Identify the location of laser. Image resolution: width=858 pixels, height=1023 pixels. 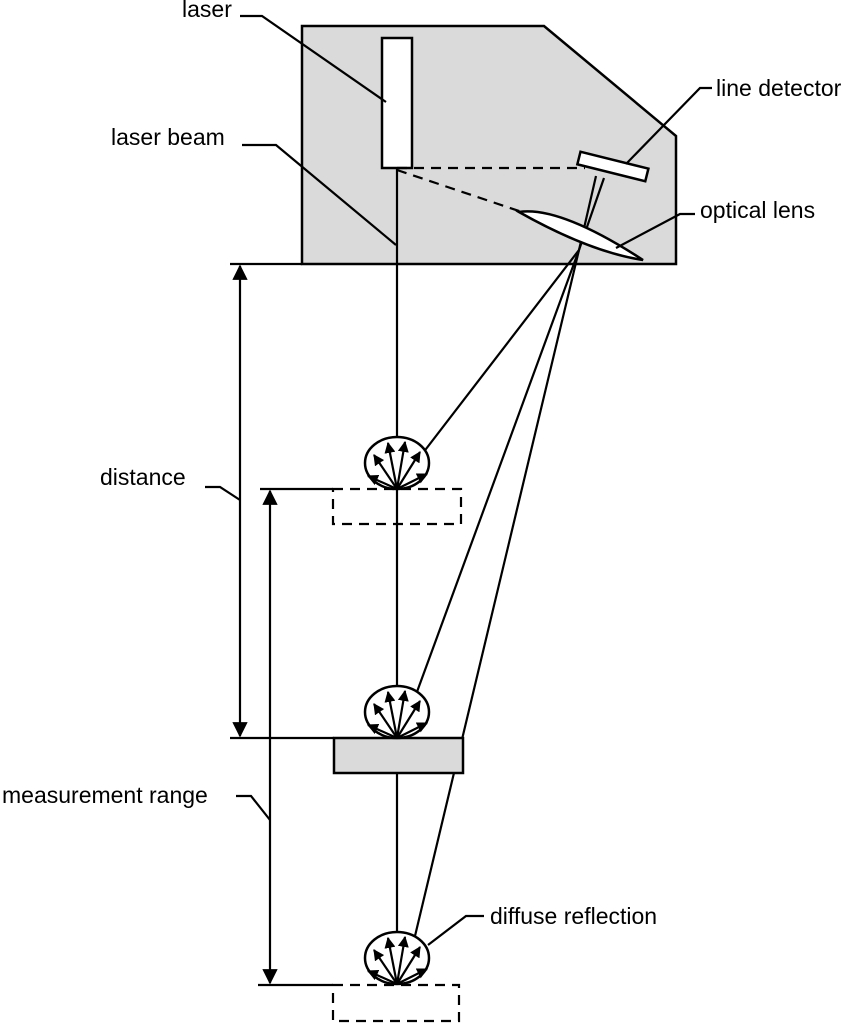
(397, 103).